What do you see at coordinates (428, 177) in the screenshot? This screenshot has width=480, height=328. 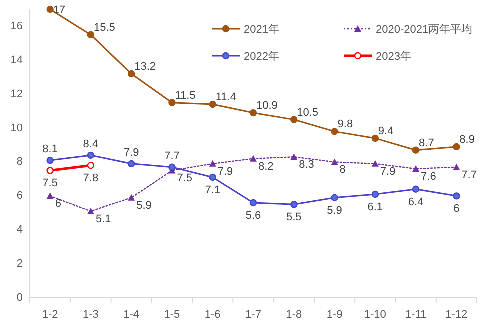 I see `data-label: 7.6` at bounding box center [428, 177].